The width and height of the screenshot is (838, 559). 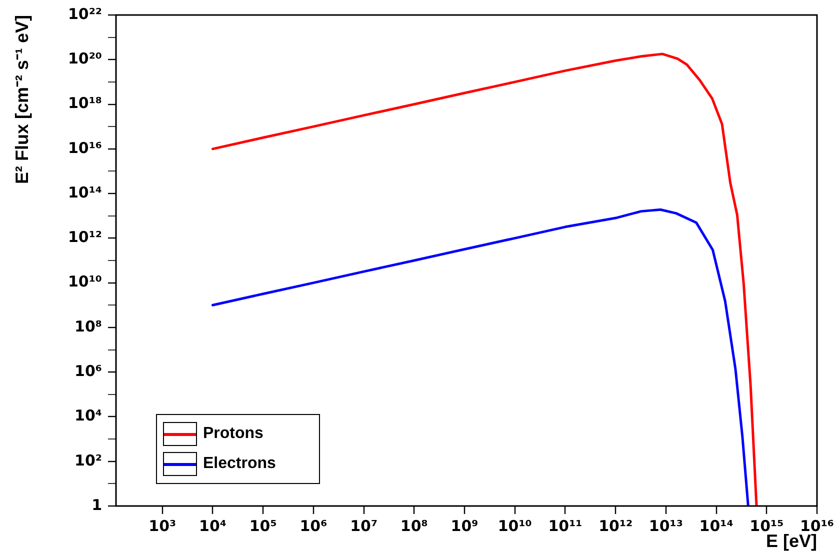 What do you see at coordinates (515, 525) in the screenshot?
I see `x-tick-label: 10¹⁰` at bounding box center [515, 525].